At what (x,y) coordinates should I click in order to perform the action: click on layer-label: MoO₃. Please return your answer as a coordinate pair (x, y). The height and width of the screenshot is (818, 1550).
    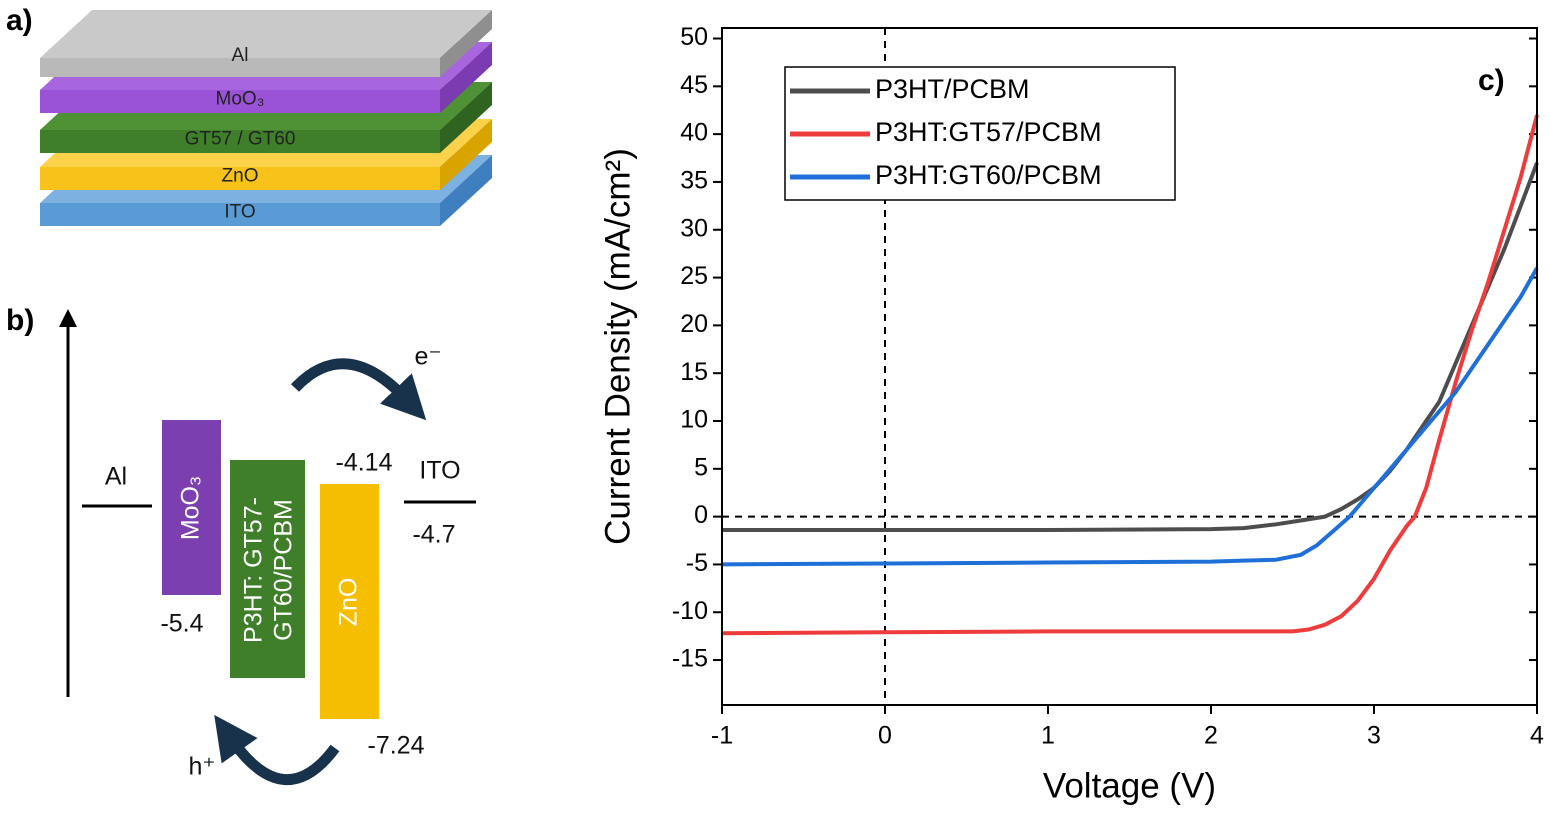
    Looking at the image, I should click on (240, 99).